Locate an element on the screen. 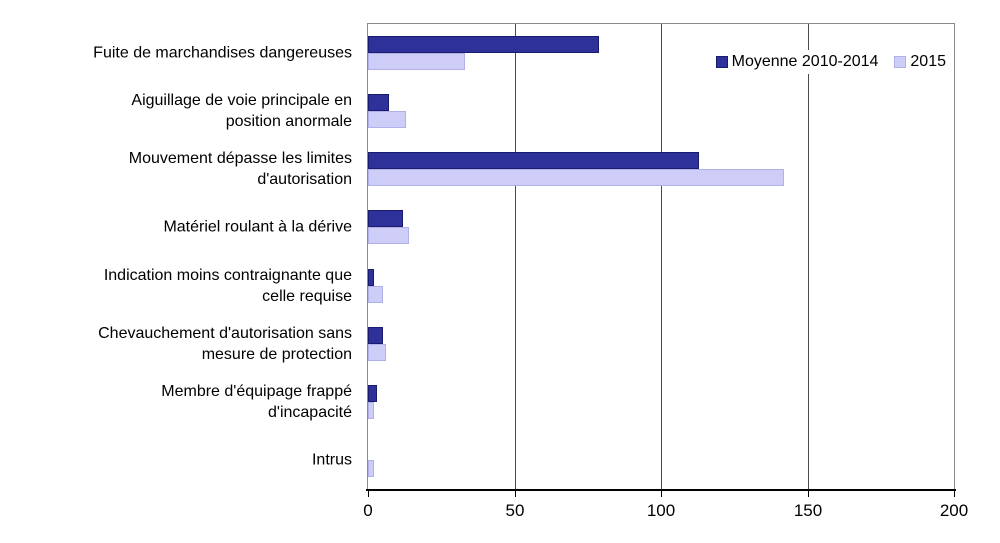  legend-label-2015: 2015 is located at coordinates (928, 61).